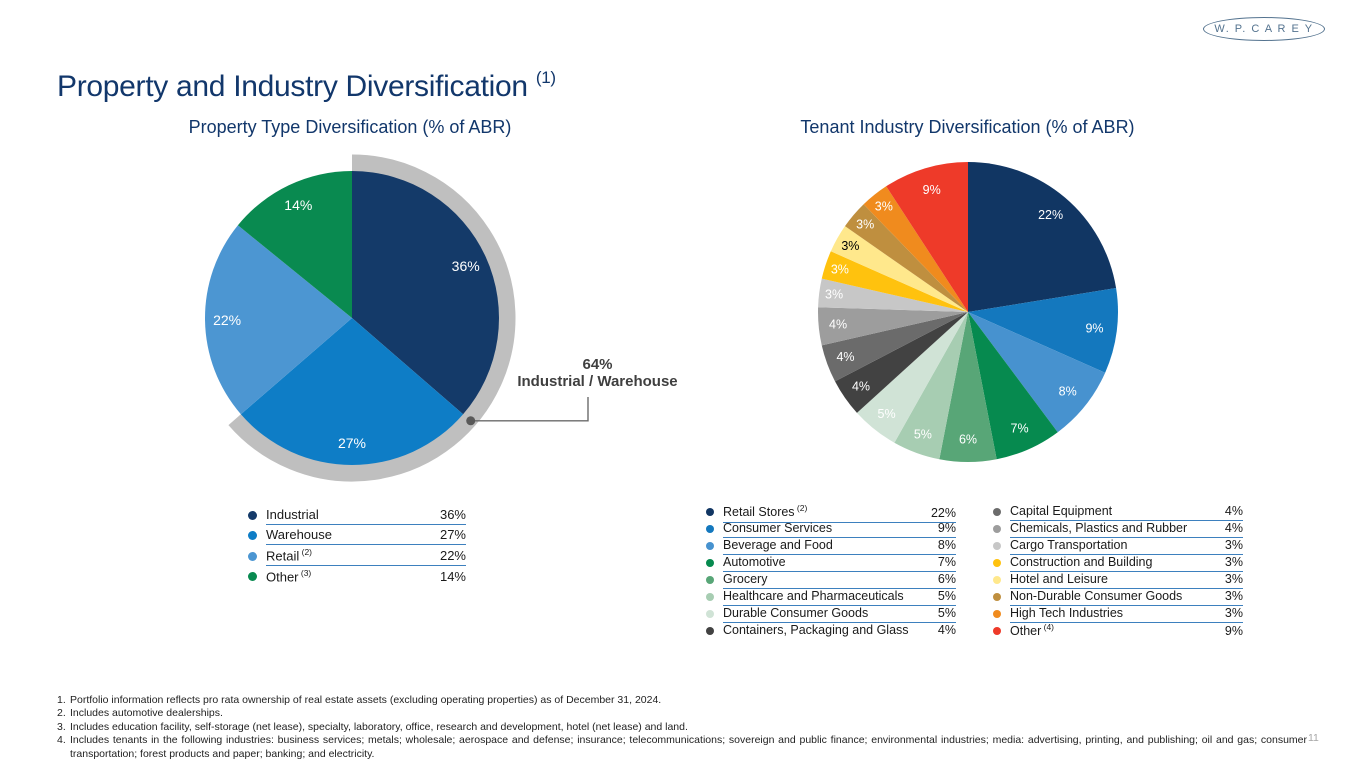  What do you see at coordinates (1099, 528) in the screenshot?
I see `legend-label: Chemicals, Plastics and Rubber` at bounding box center [1099, 528].